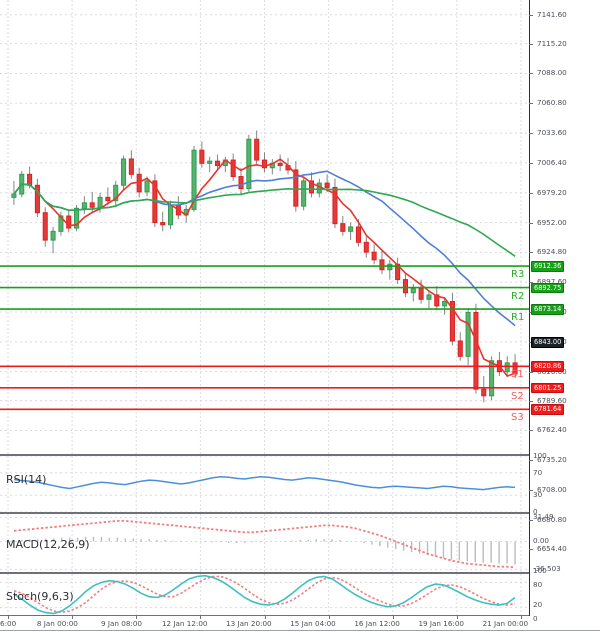 The width and height of the screenshot is (600, 633). I want to click on x-tick-label: 6:00, so click(8, 623).